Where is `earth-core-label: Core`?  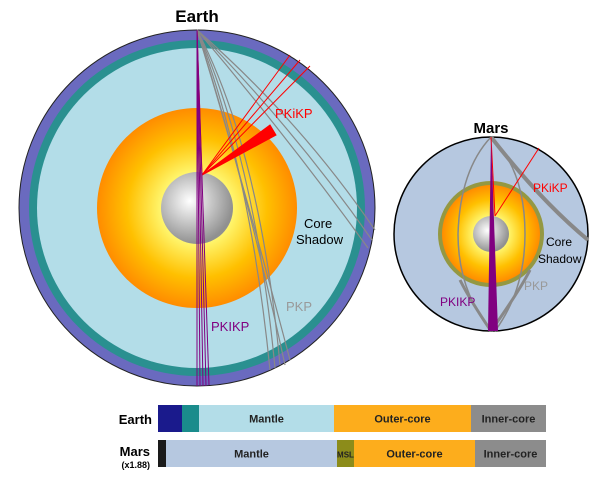 earth-core-label: Core is located at coordinates (318, 223).